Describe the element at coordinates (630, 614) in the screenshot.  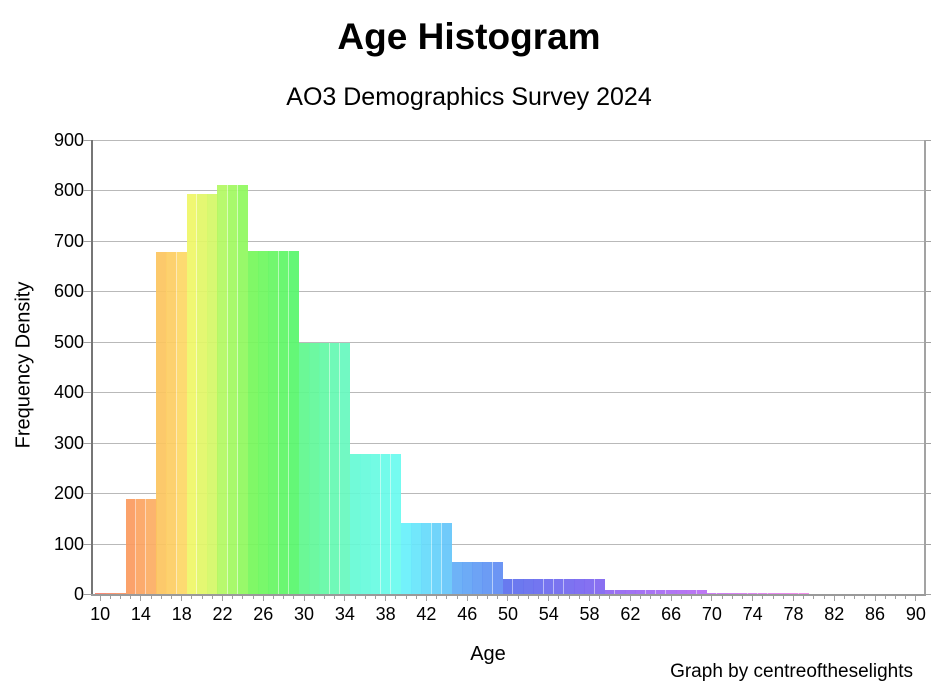
I see `x-tick-label: 62` at that location.